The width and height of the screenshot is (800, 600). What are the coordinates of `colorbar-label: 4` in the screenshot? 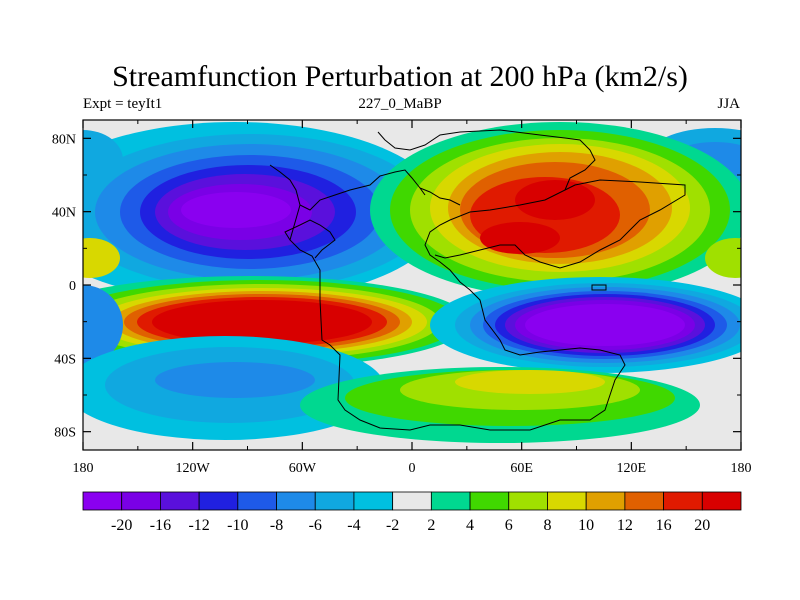 It's located at (470, 525).